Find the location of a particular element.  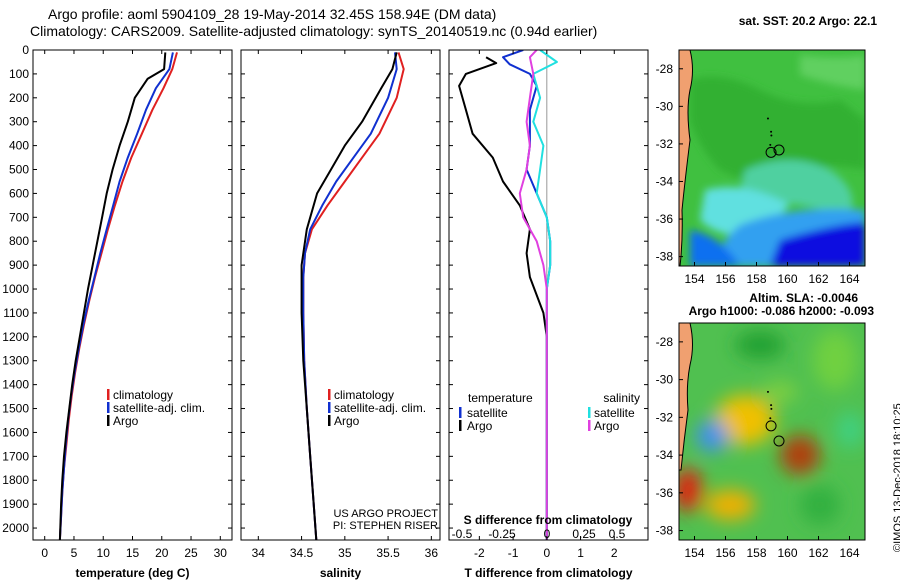

y-tick-label: 1300 is located at coordinates (15, 361).